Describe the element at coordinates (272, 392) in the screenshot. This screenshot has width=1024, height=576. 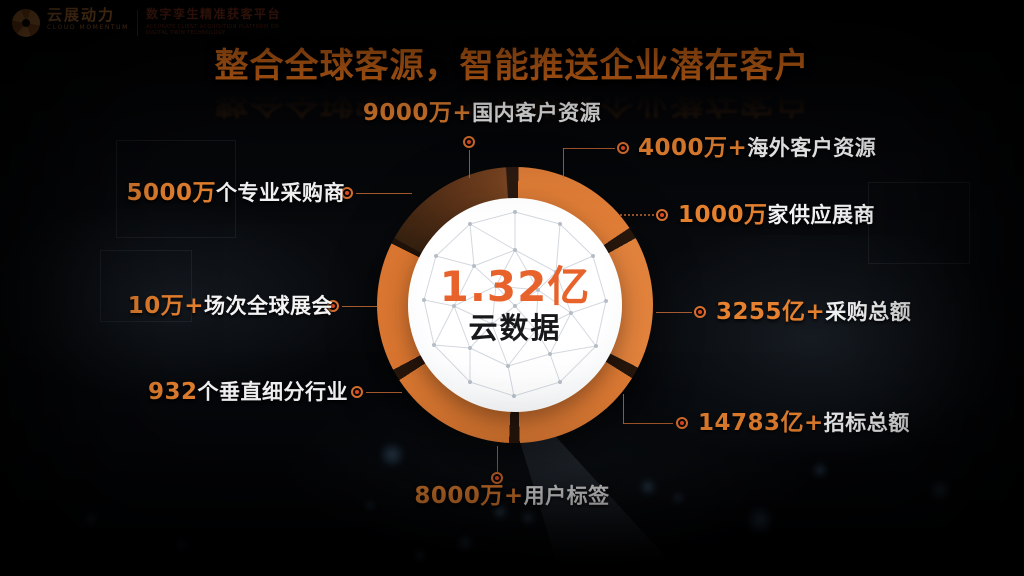
I see `stat-label: 个垂直细分行业` at that location.